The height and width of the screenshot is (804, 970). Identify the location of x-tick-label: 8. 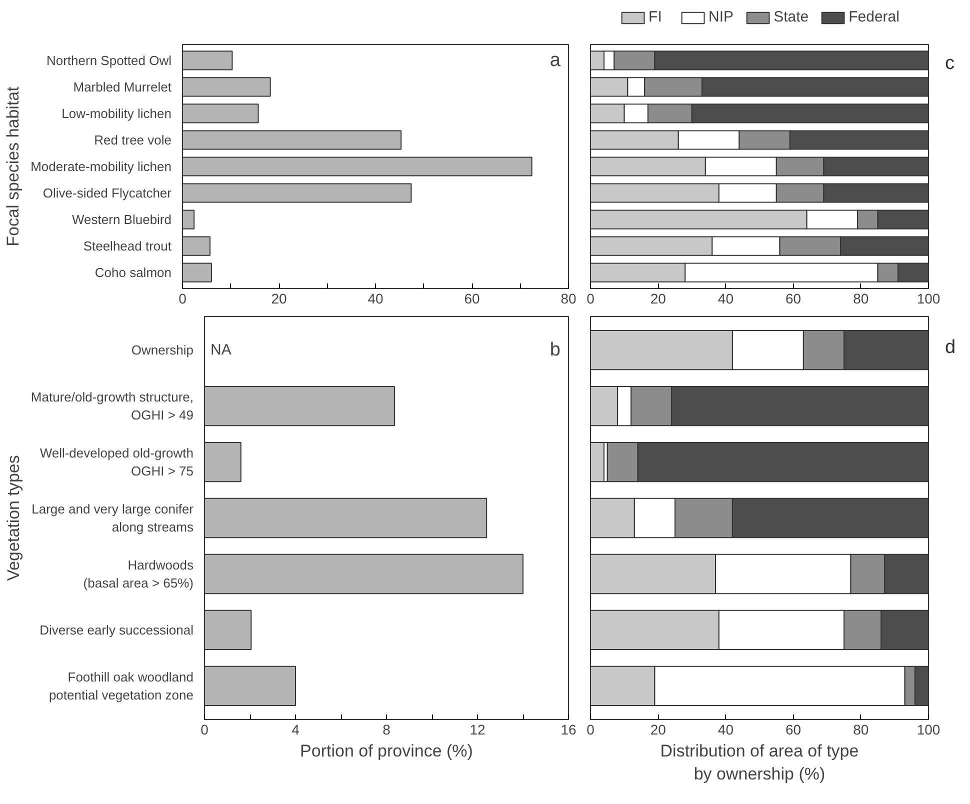
(386, 730).